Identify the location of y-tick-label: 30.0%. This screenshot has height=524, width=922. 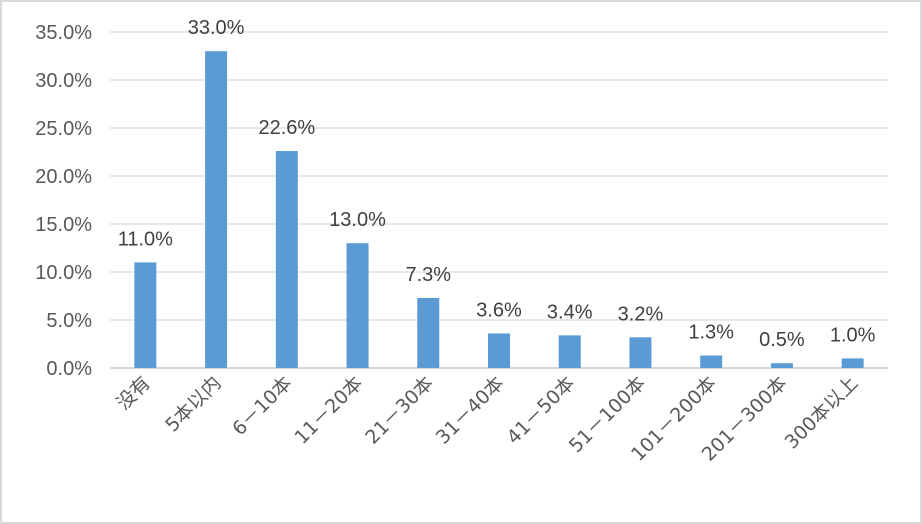
(63, 81).